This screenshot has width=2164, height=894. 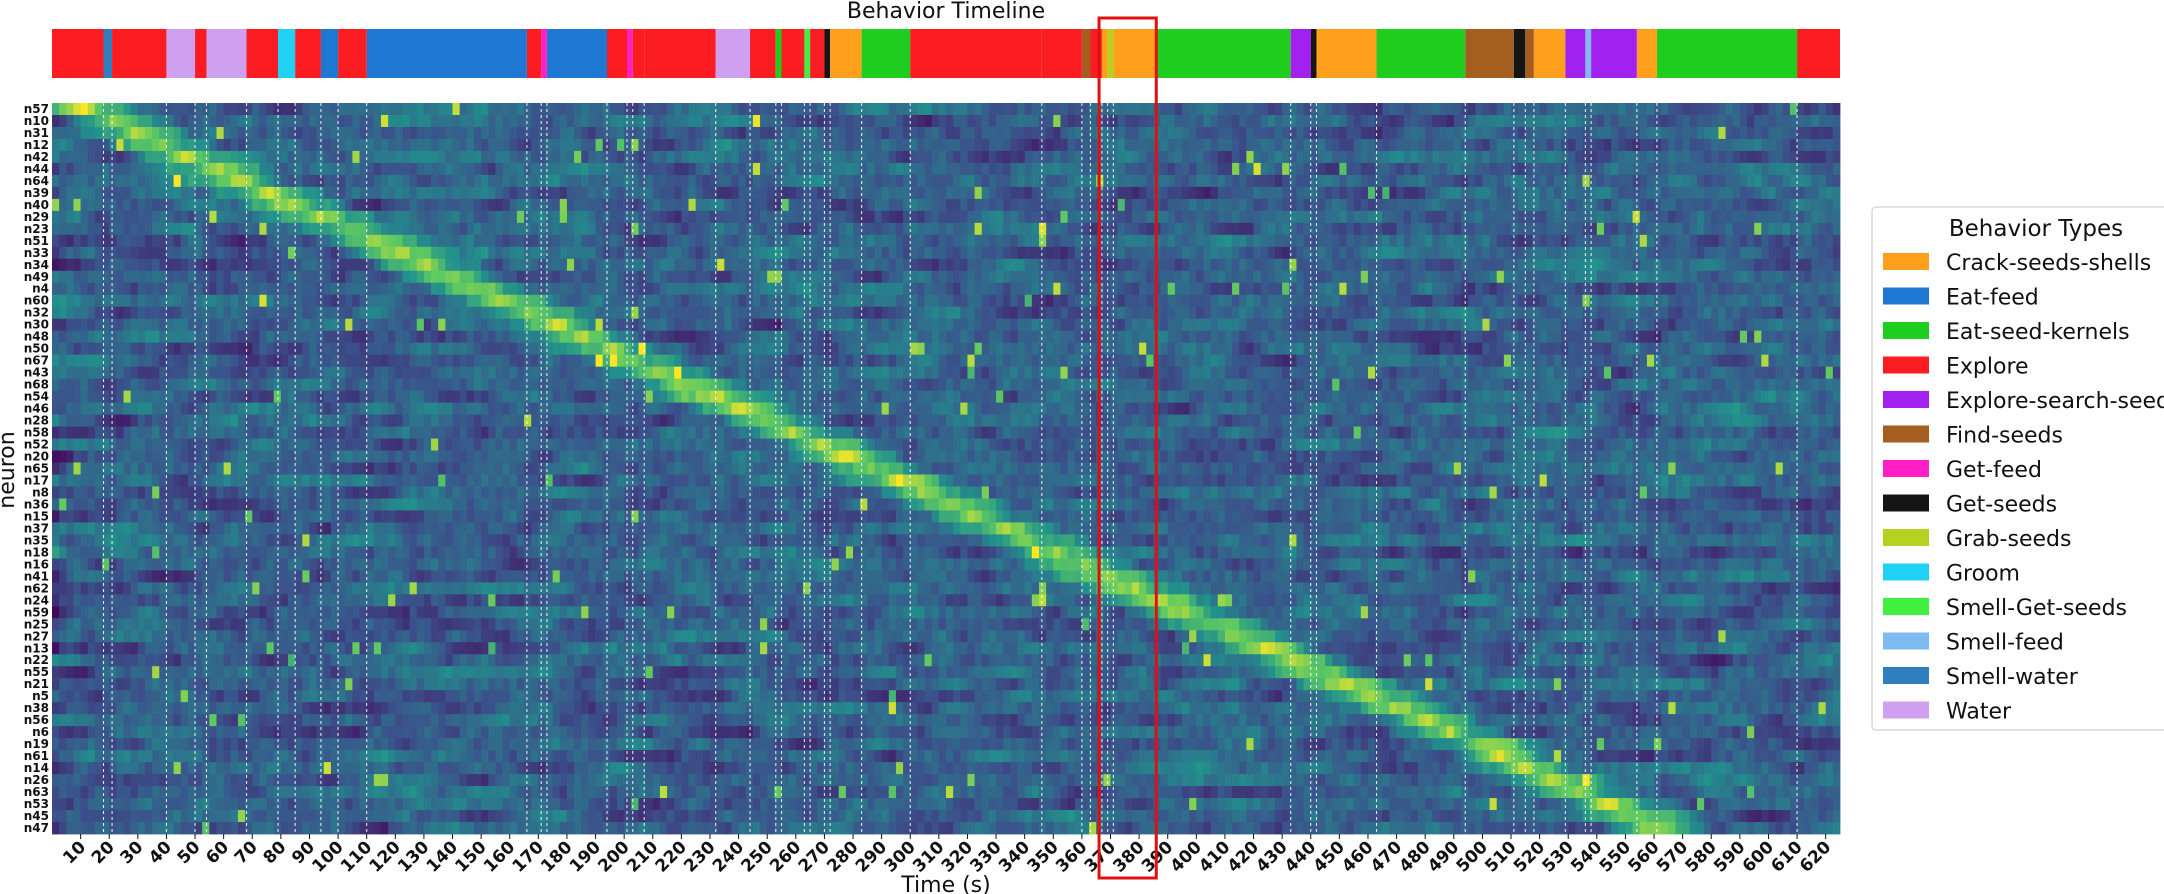 I want to click on timeline-segment-explore, so click(x=308, y=53).